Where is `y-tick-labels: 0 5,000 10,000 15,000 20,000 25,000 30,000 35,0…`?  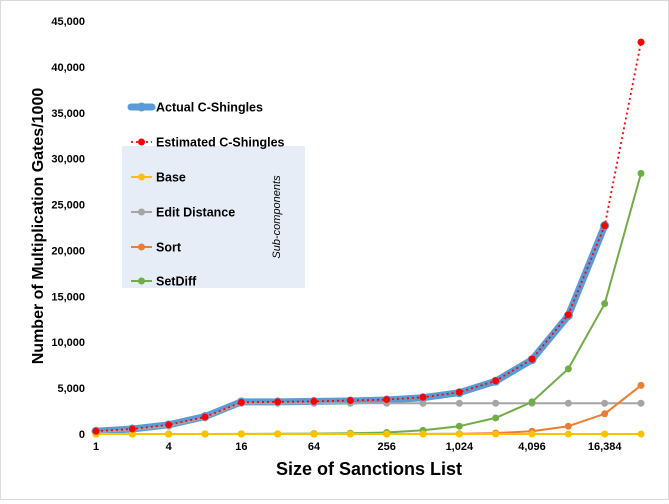 y-tick-labels: 0 5,000 10,000 15,000 20,000 25,000 30,000 35,0… is located at coordinates (68, 228).